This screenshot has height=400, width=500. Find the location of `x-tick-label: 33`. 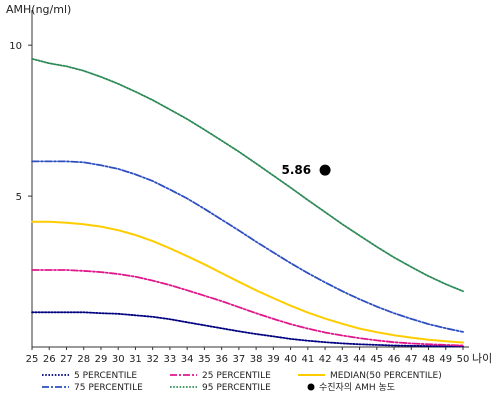

x-tick-label: 33 is located at coordinates (170, 359).